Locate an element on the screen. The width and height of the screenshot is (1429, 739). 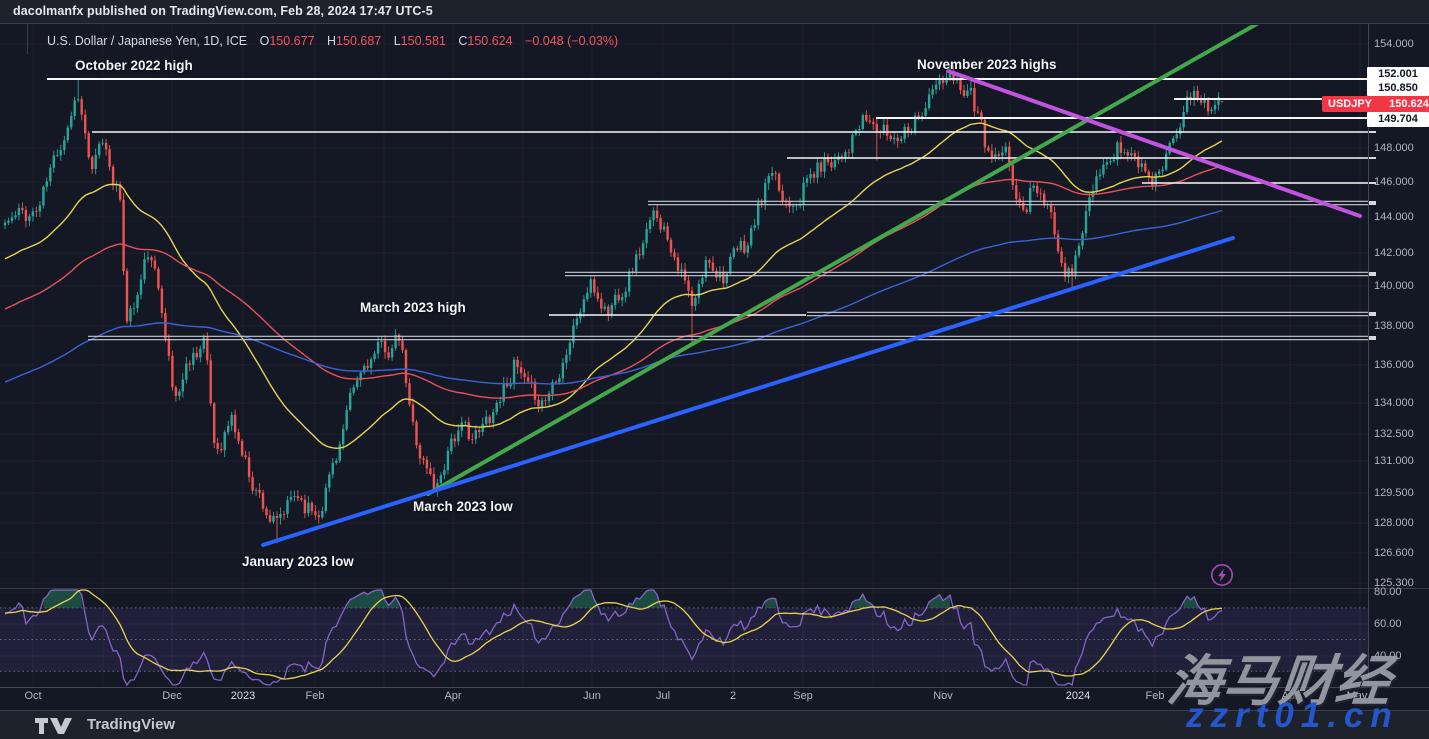
last-price-tag: USDJPY 150.624 is located at coordinates (1375, 104).